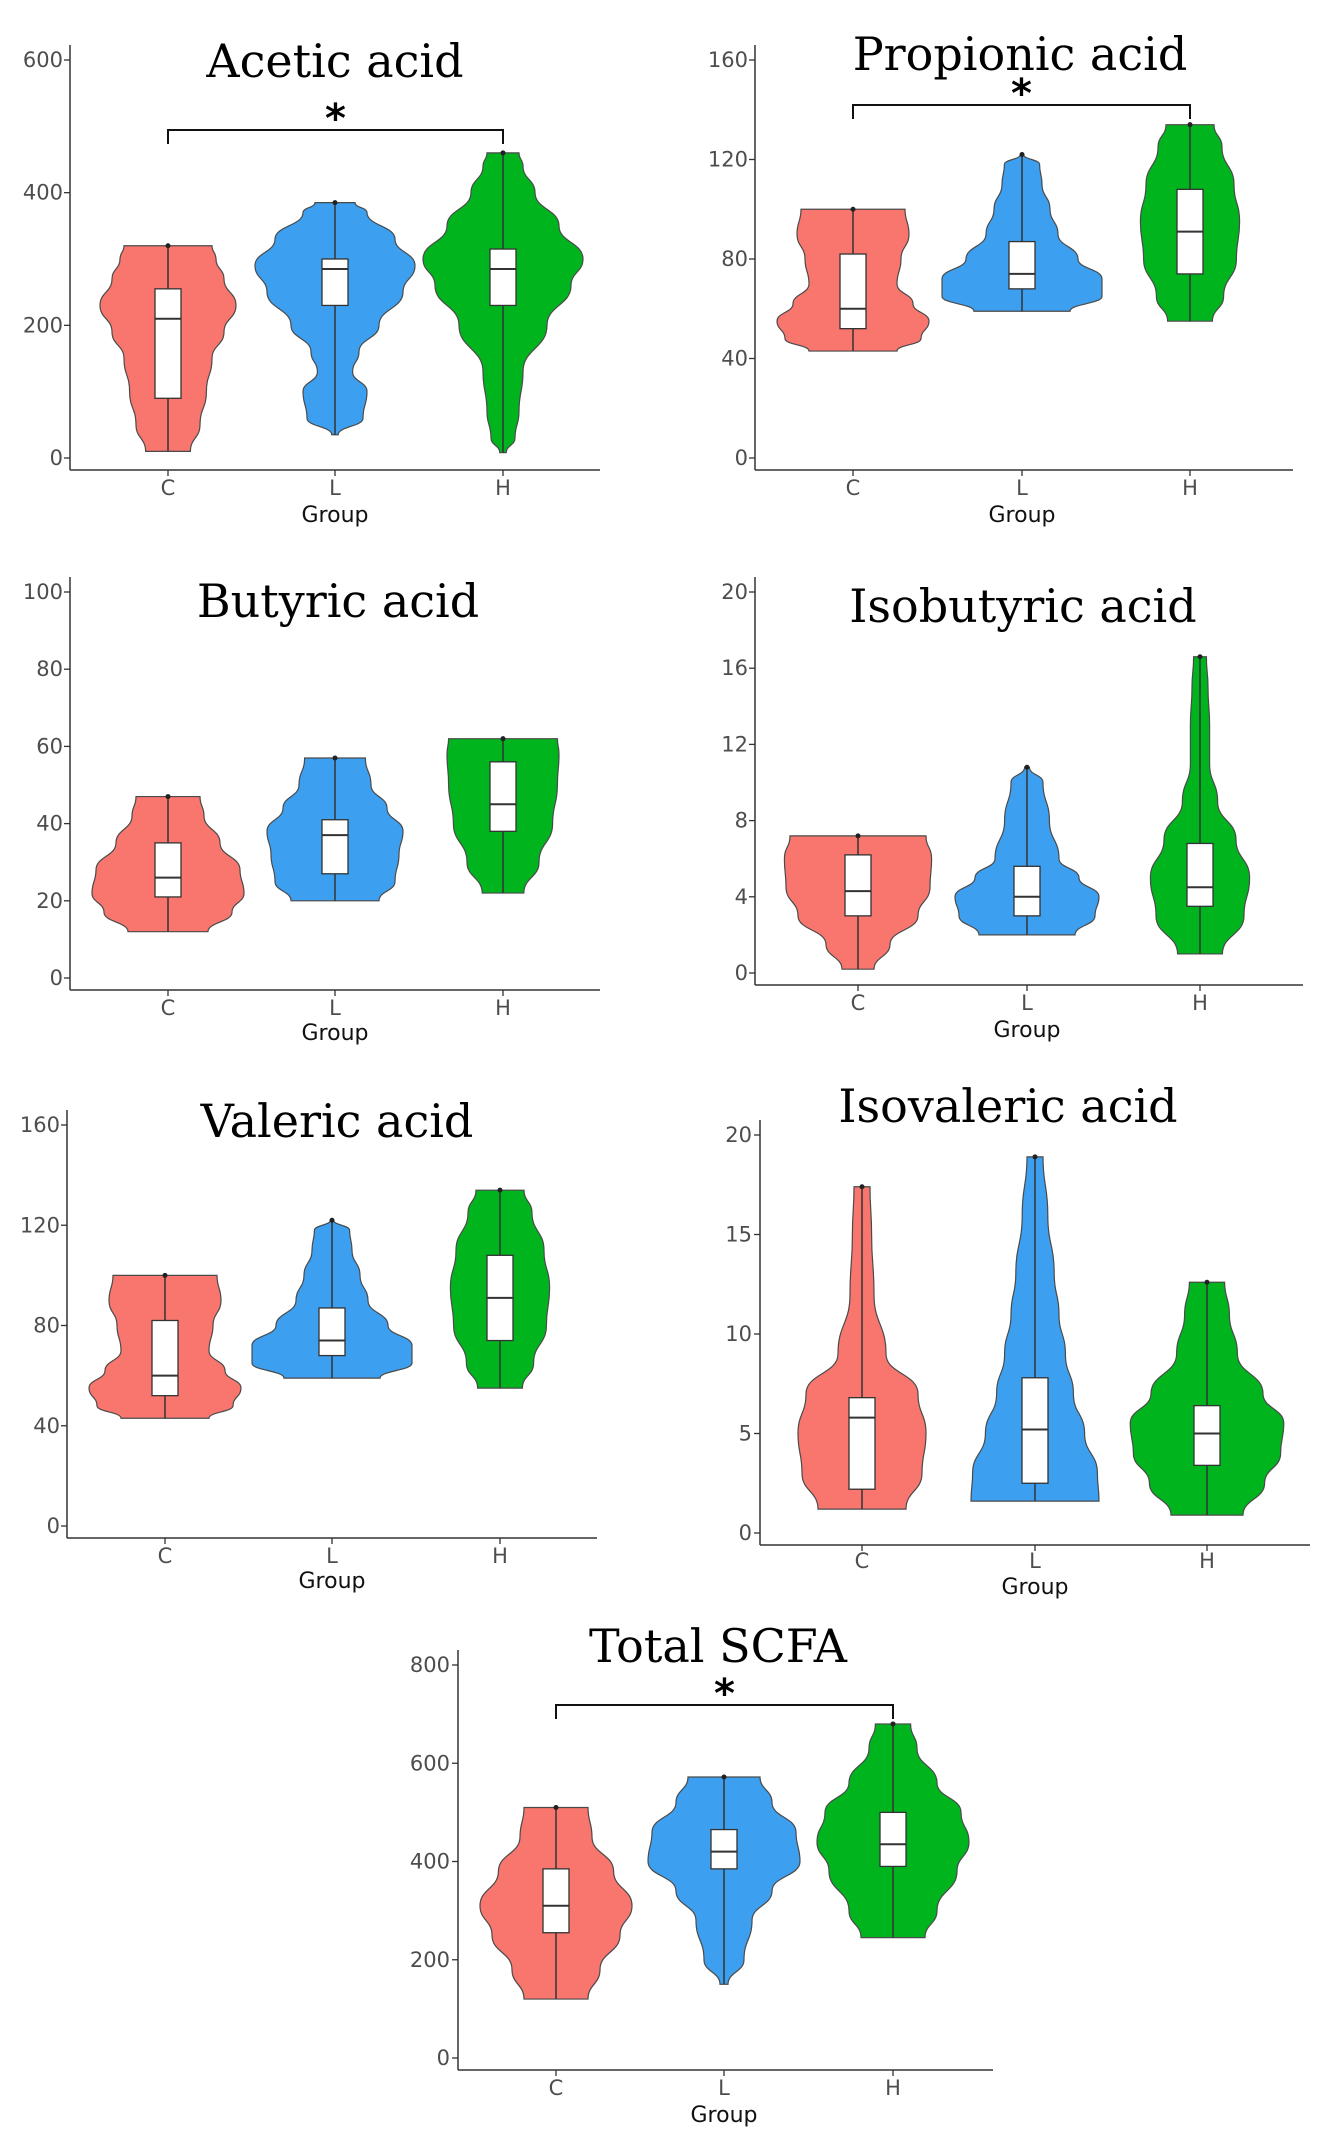 The height and width of the screenshot is (2155, 1331). I want to click on y-tick-label: 120, so click(40, 1225).